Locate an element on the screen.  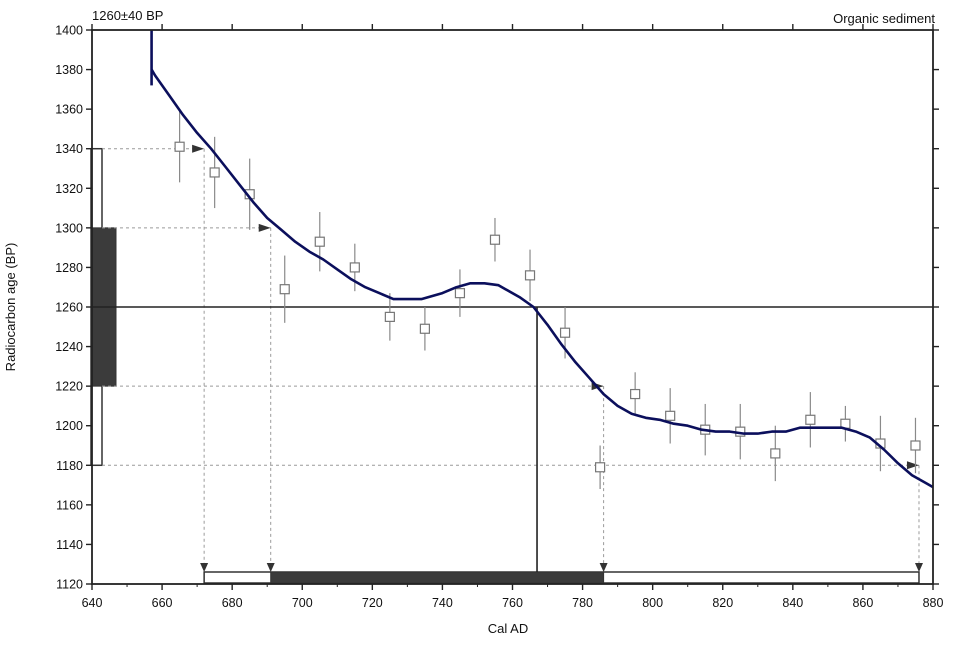
x-tick-label-640: 640 is located at coordinates (92, 603).